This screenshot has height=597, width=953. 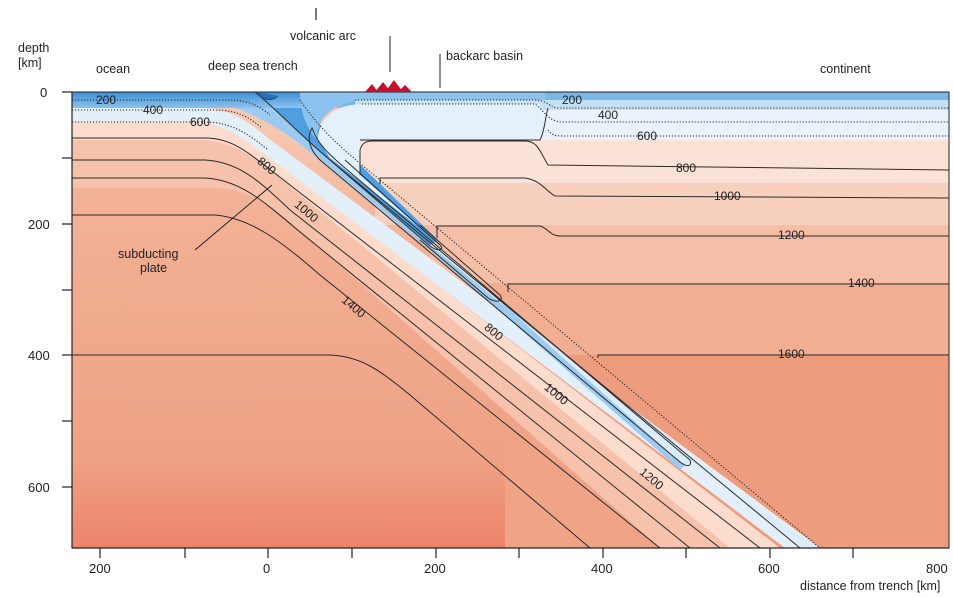 I want to click on iso-label-cont-1600: 1600, so click(x=791, y=354).